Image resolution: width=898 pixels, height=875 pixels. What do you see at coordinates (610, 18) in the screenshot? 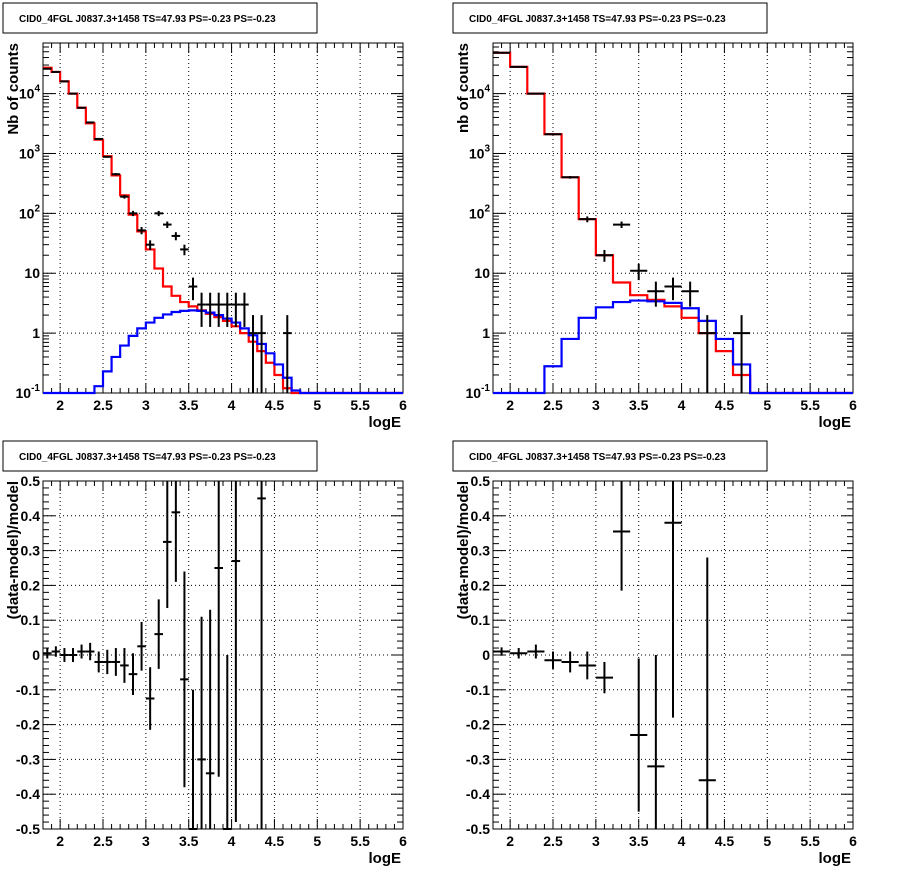
I see `chart-title-box` at bounding box center [610, 18].